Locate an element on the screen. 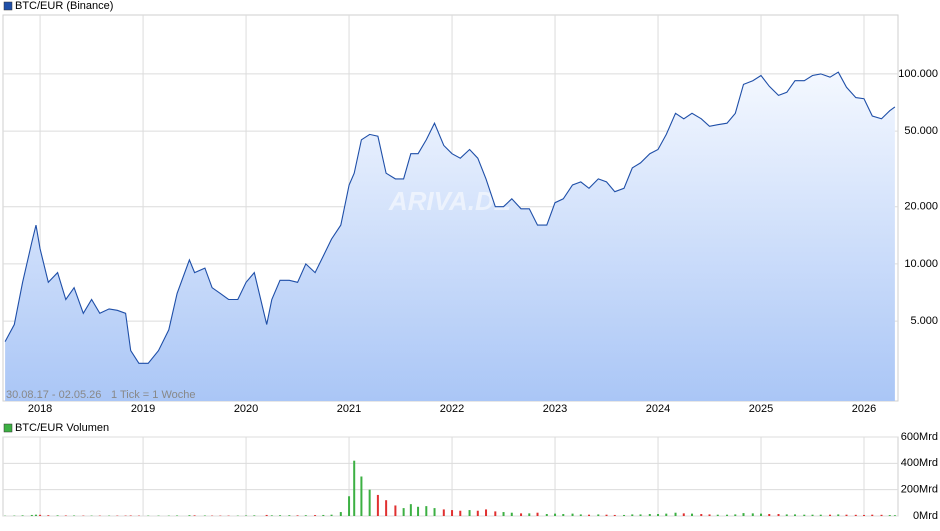 The height and width of the screenshot is (531, 940). y-tick-label: 600Mrd is located at coordinates (919, 437).